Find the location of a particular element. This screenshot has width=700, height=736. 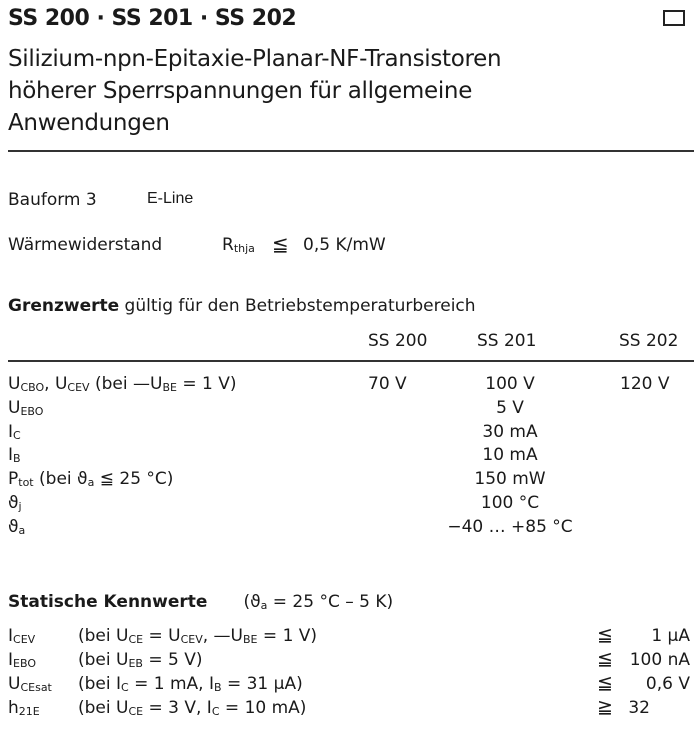

limit-row-label: IB is located at coordinates (14, 455).